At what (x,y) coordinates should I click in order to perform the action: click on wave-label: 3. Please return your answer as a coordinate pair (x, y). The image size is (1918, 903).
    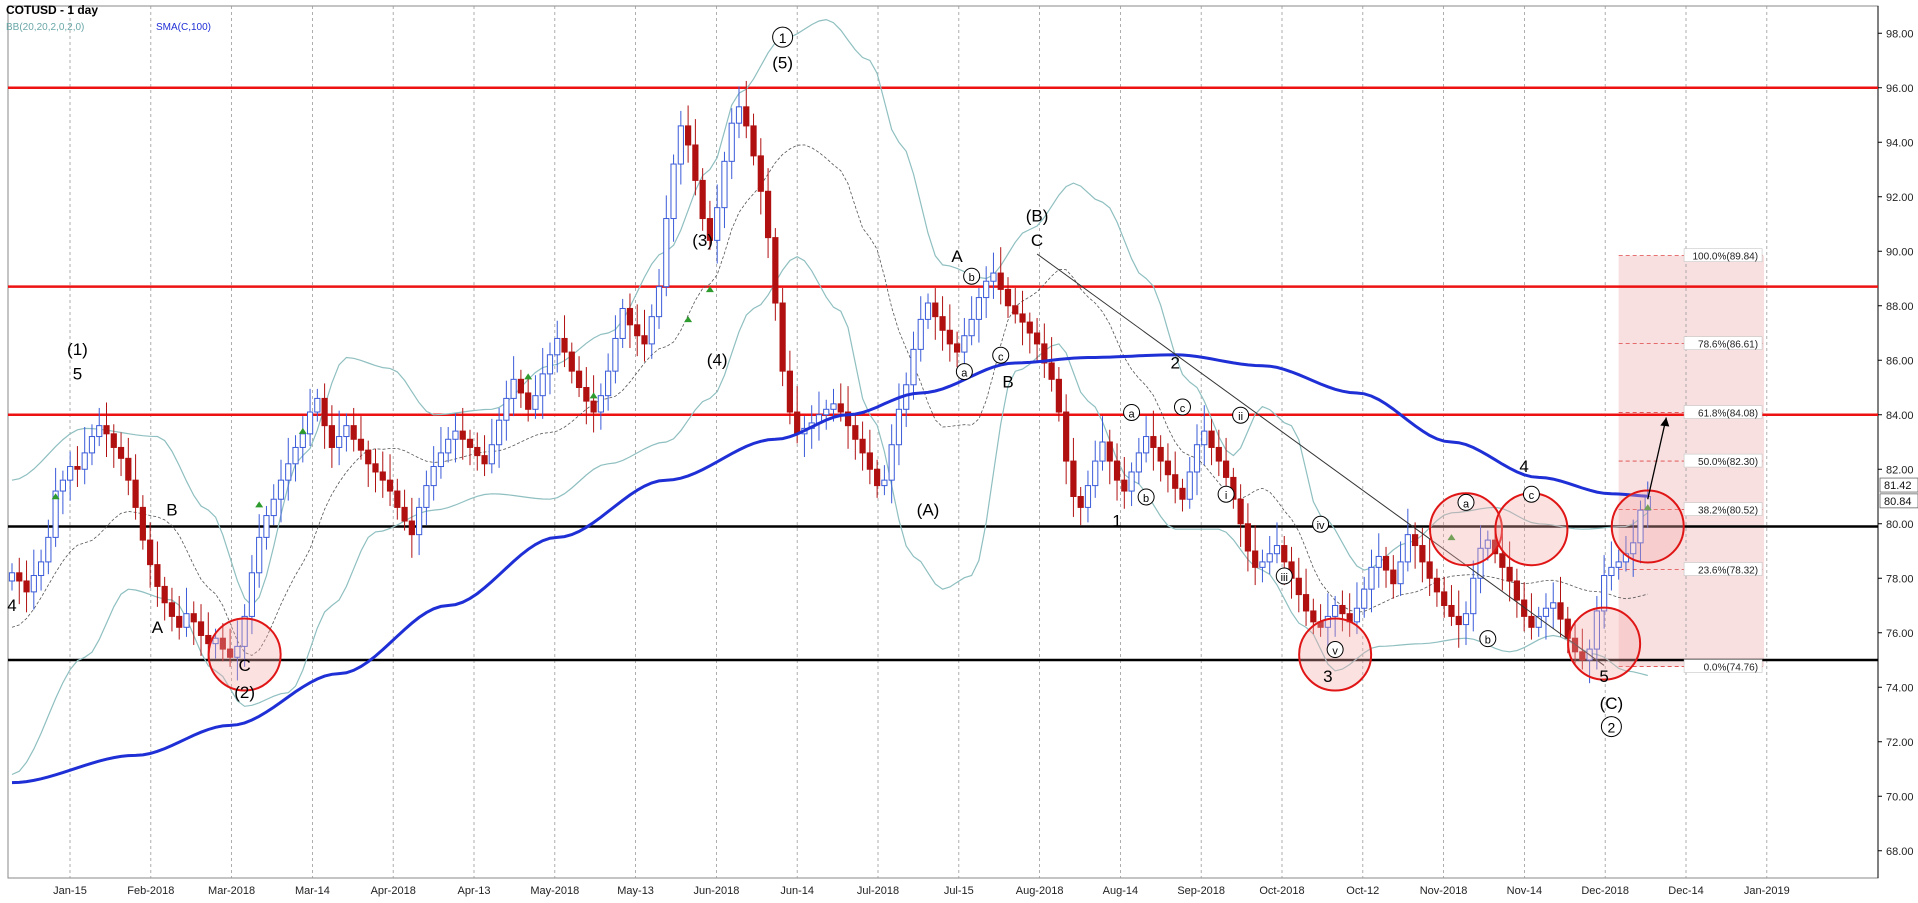
    Looking at the image, I should click on (1327, 676).